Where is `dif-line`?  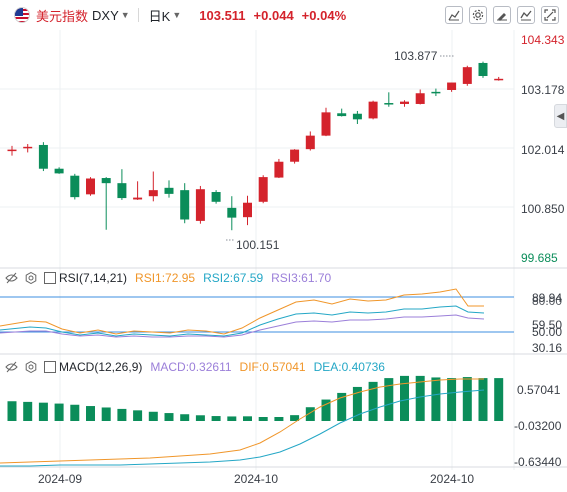
dif-line is located at coordinates (242, 421).